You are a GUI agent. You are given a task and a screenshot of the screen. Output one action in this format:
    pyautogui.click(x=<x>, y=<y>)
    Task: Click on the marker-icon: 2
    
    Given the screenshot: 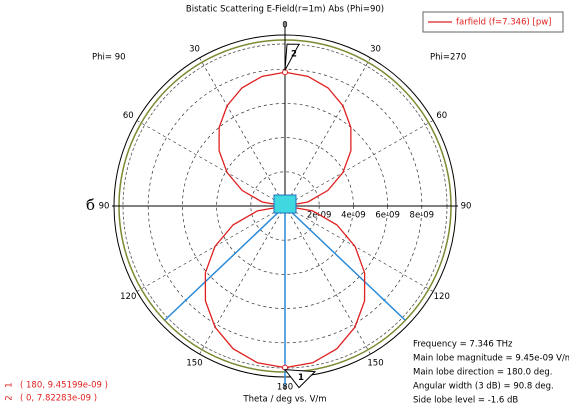 What is the action you would take?
    pyautogui.click(x=10, y=397)
    